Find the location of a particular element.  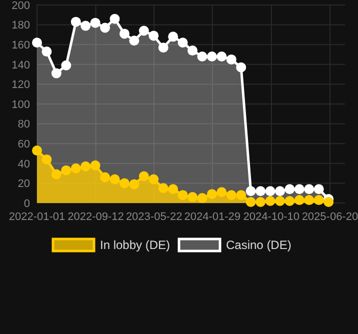

y-tick-label: 140 is located at coordinates (21, 65).